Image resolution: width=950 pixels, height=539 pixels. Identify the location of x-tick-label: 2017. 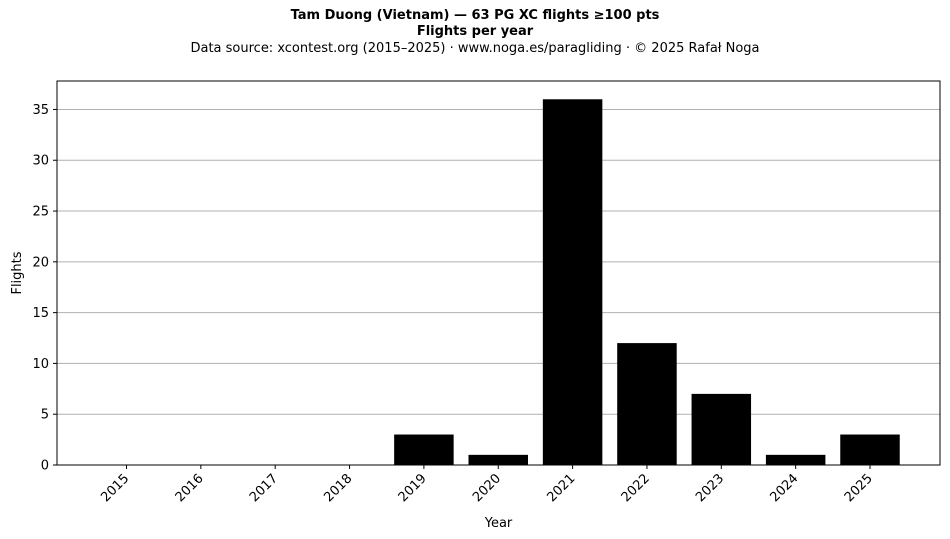
(264, 488).